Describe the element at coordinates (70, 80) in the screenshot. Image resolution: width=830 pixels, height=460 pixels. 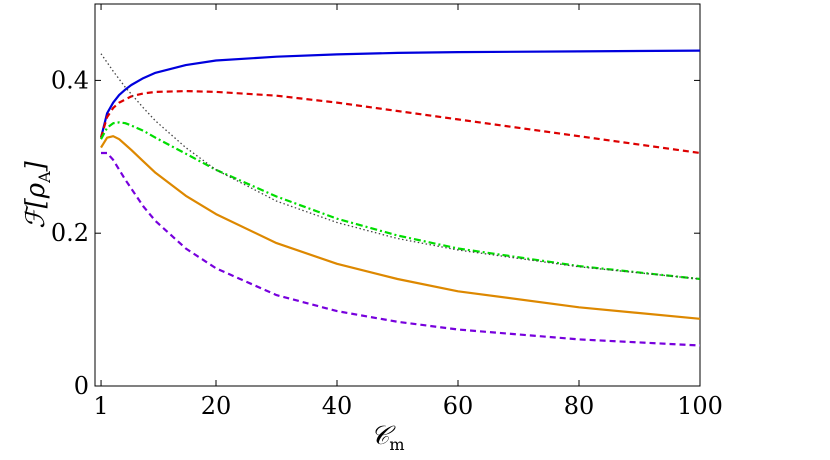
I see `y-tick-label: 0.4` at that location.